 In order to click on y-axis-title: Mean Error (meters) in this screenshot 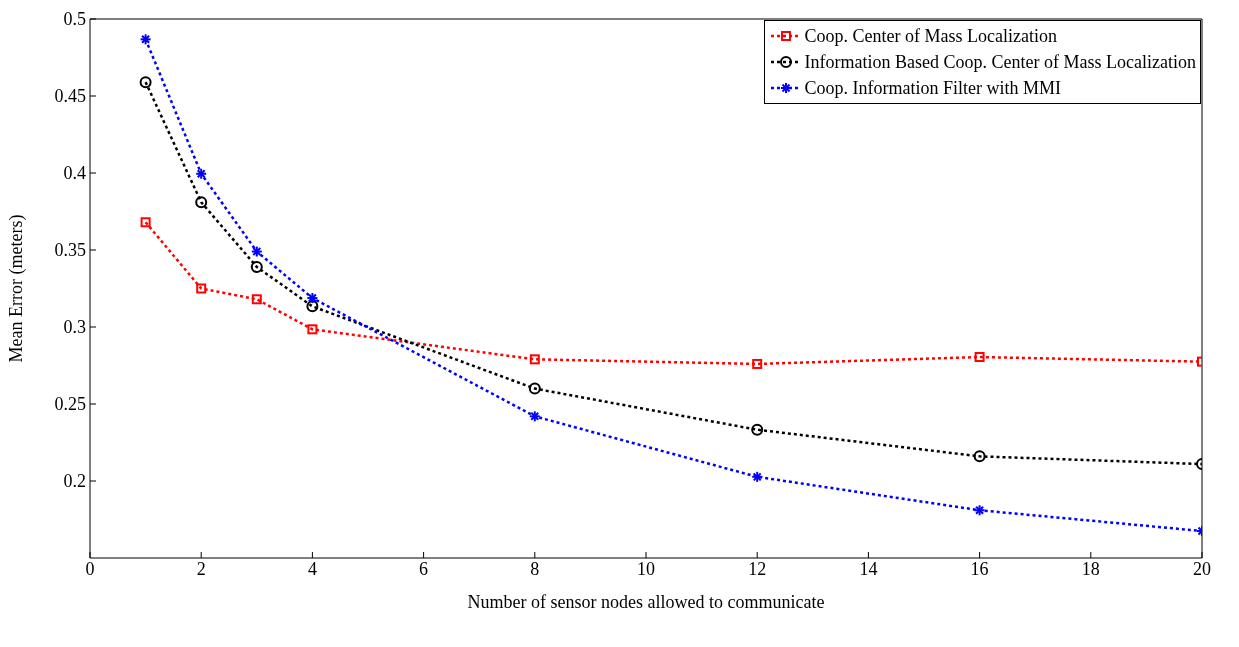, I will do `click(17, 288)`.